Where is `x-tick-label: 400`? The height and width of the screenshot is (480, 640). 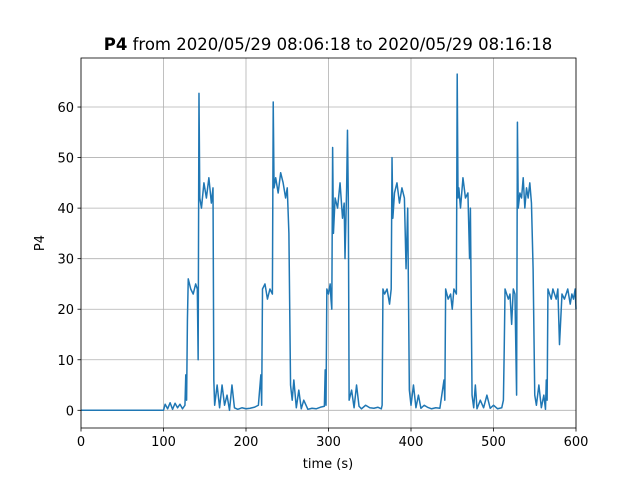 x-tick-label: 400 is located at coordinates (411, 442).